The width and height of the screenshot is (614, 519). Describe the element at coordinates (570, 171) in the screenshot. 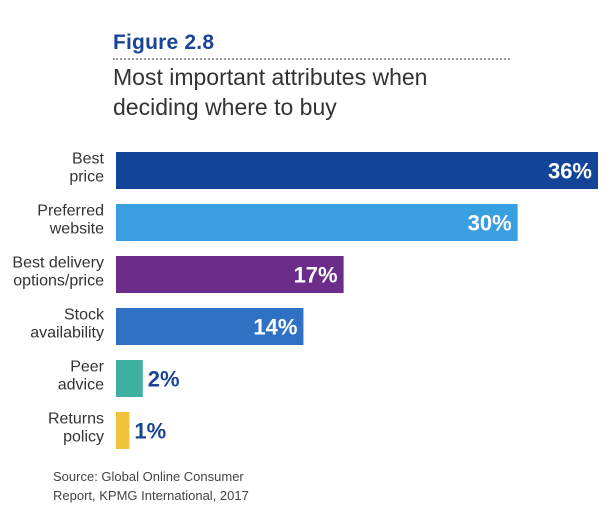

I see `value-label-best-price: 36%` at that location.